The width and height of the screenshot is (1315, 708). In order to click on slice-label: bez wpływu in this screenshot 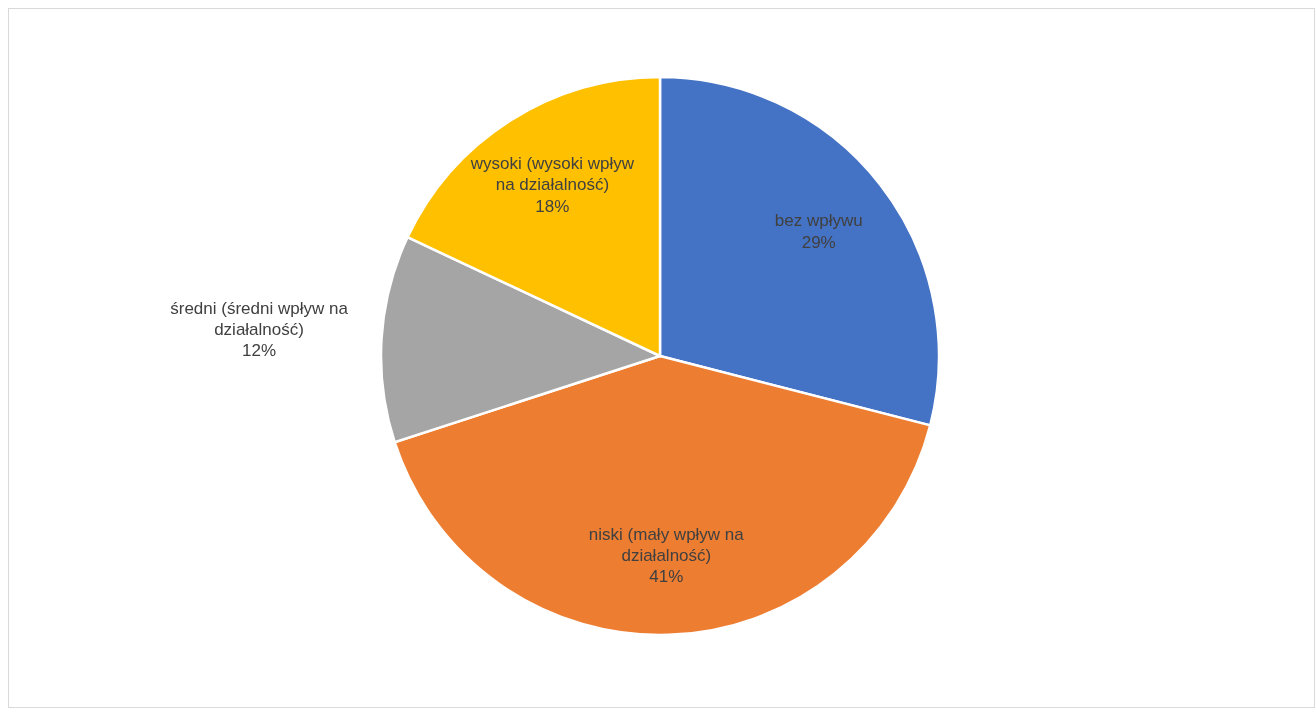, I will do `click(818, 221)`.